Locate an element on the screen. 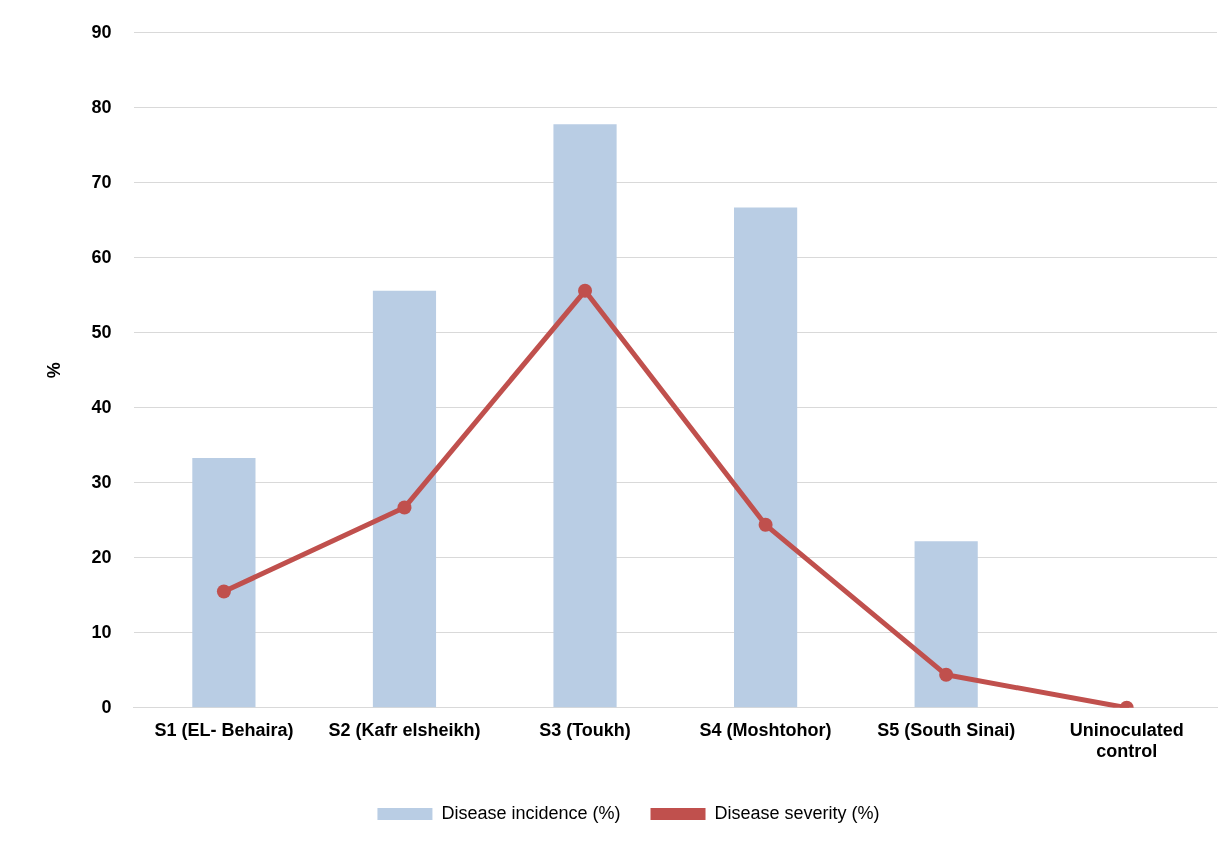 The image size is (1229, 843). y-tick-label: 40 is located at coordinates (101, 406).